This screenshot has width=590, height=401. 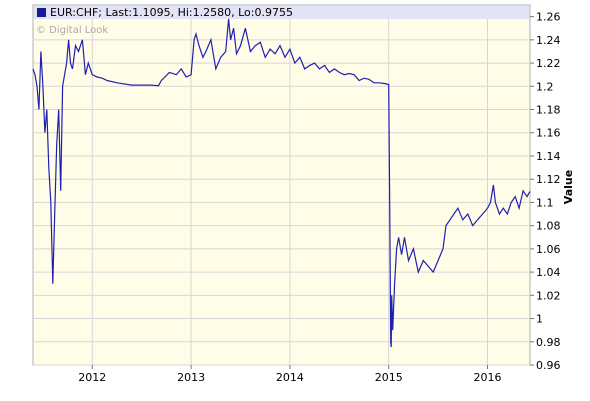 What do you see at coordinates (548, 295) in the screenshot?
I see `y-tick-label: 1.02` at bounding box center [548, 295].